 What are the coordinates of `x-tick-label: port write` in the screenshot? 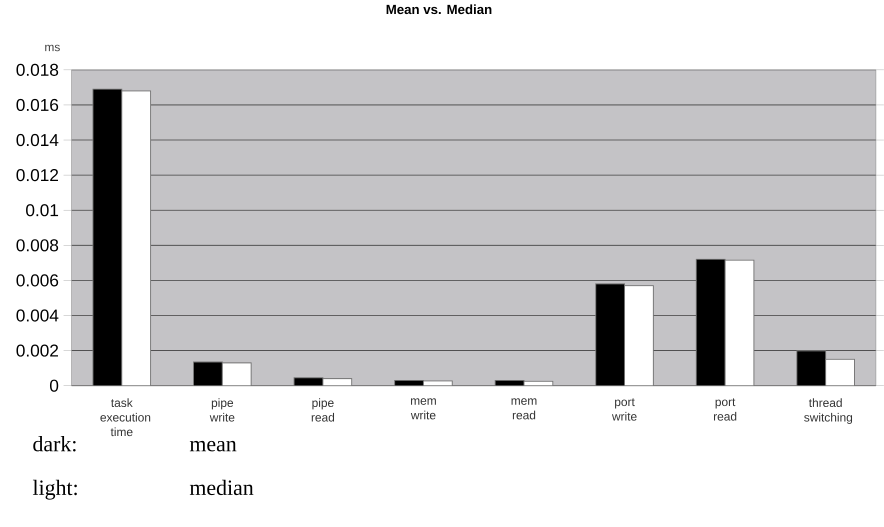 It's located at (624, 409).